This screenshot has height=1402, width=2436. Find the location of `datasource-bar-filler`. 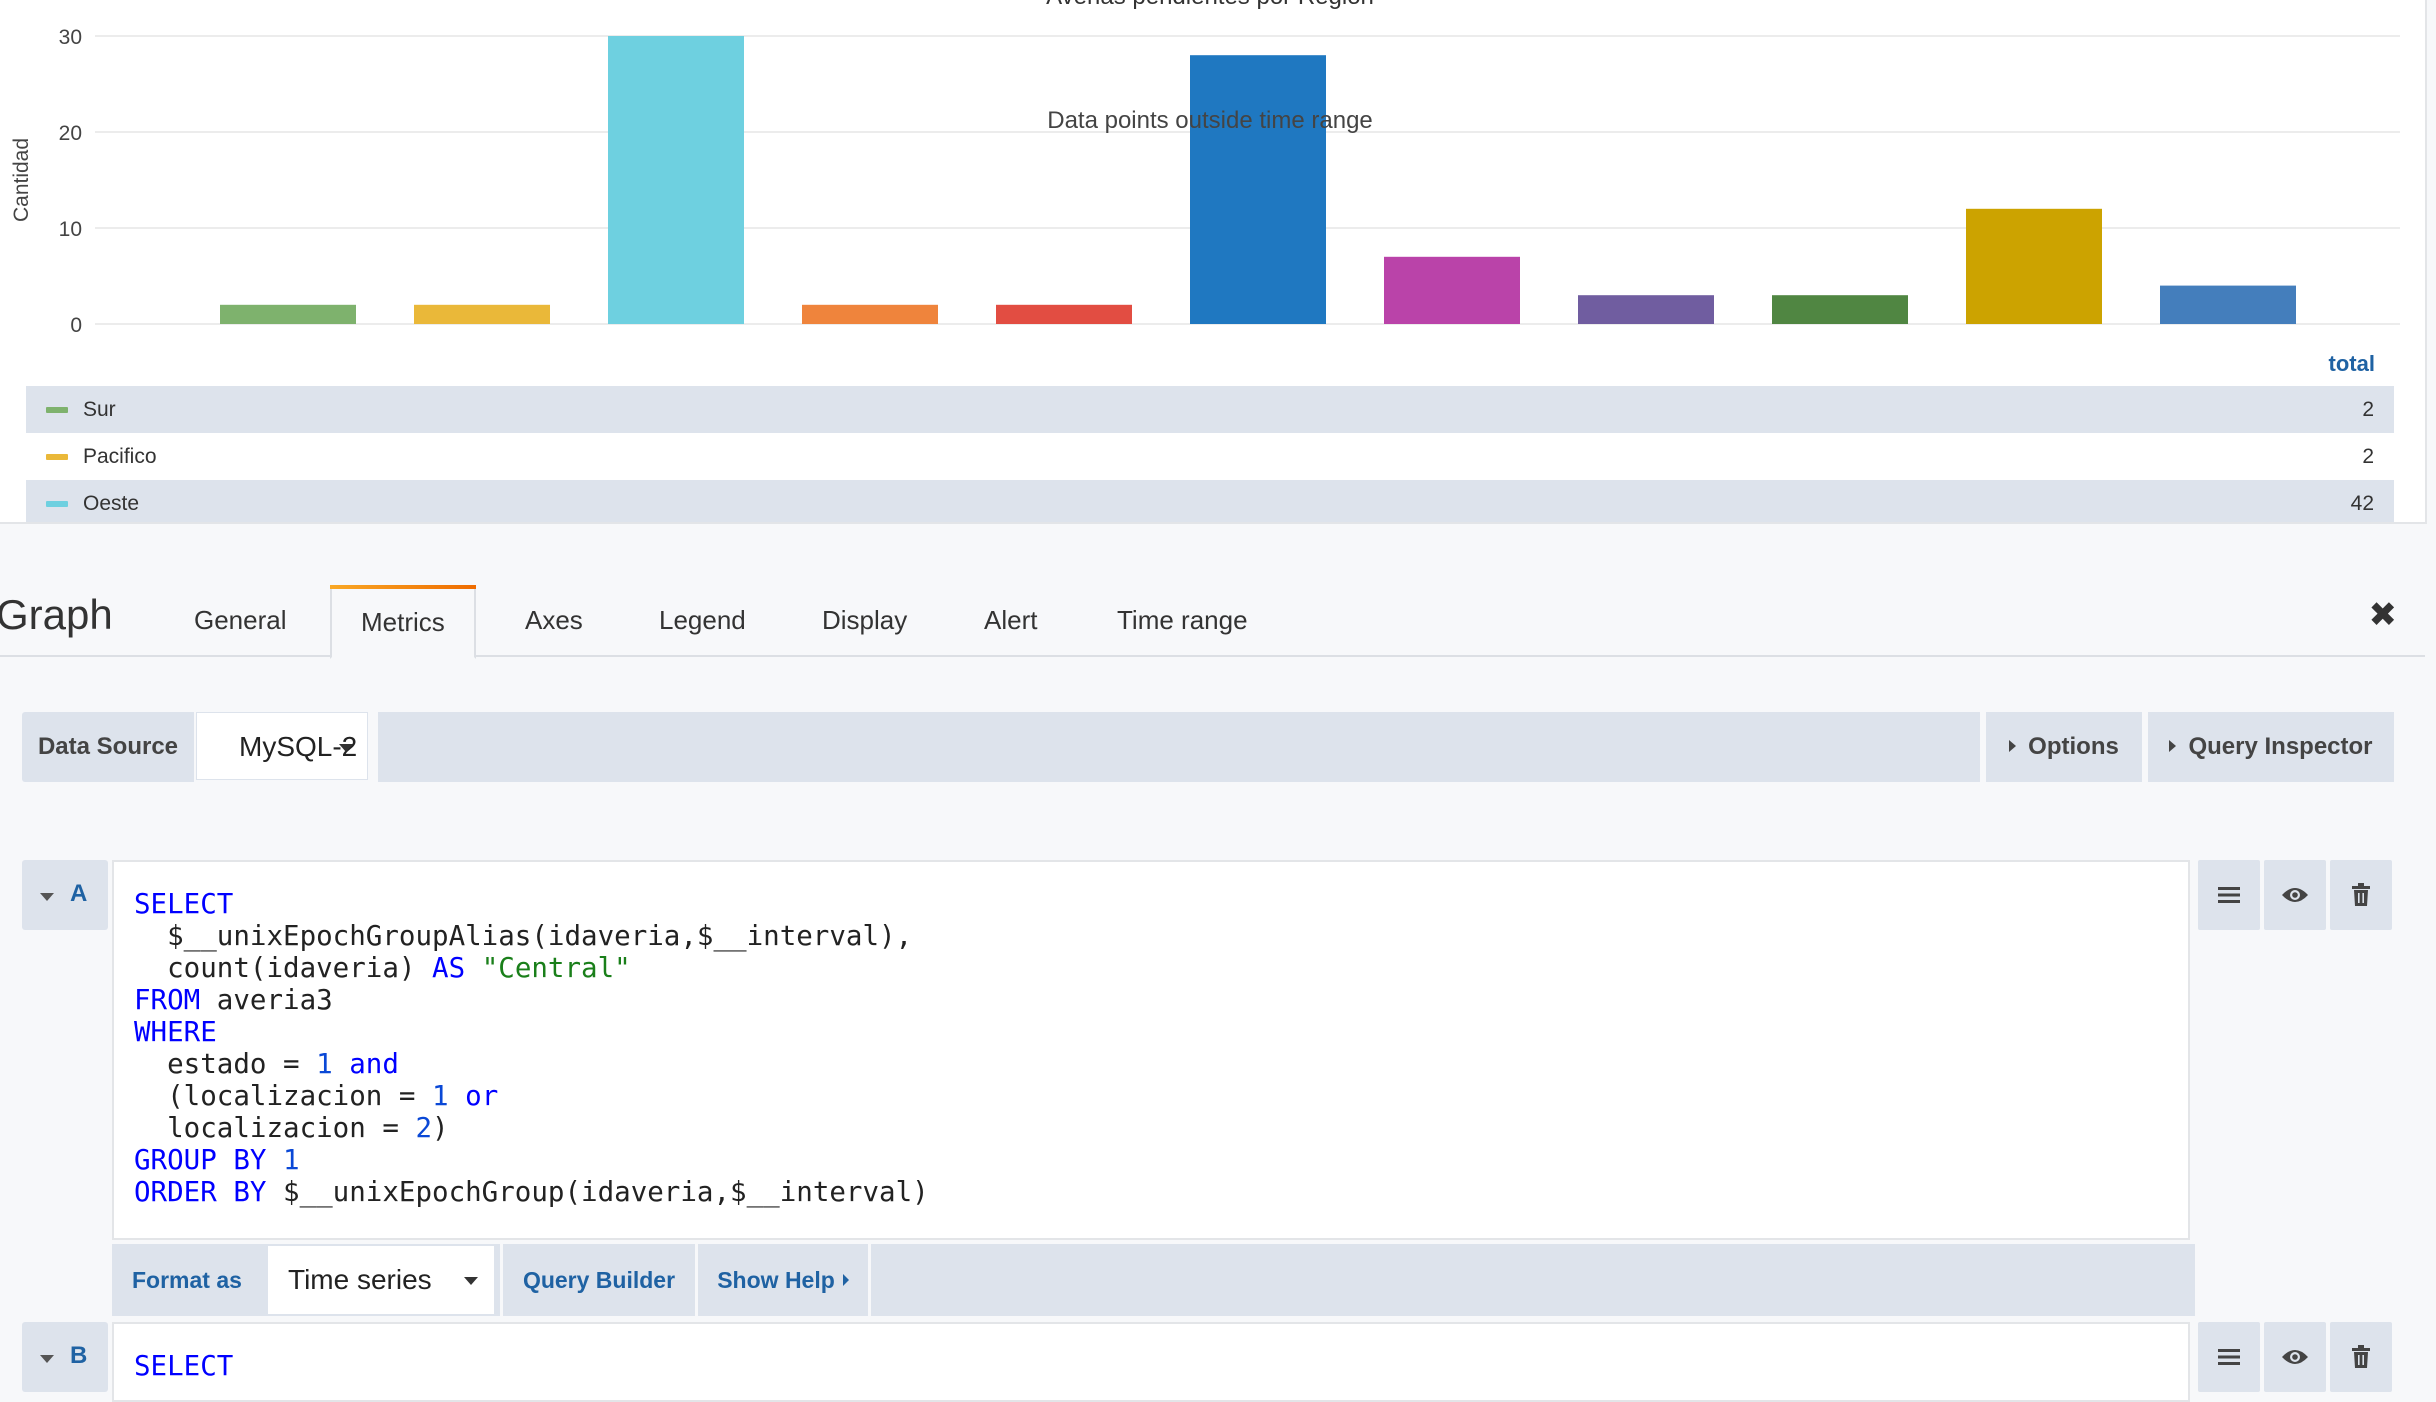

datasource-bar-filler is located at coordinates (1179, 747).